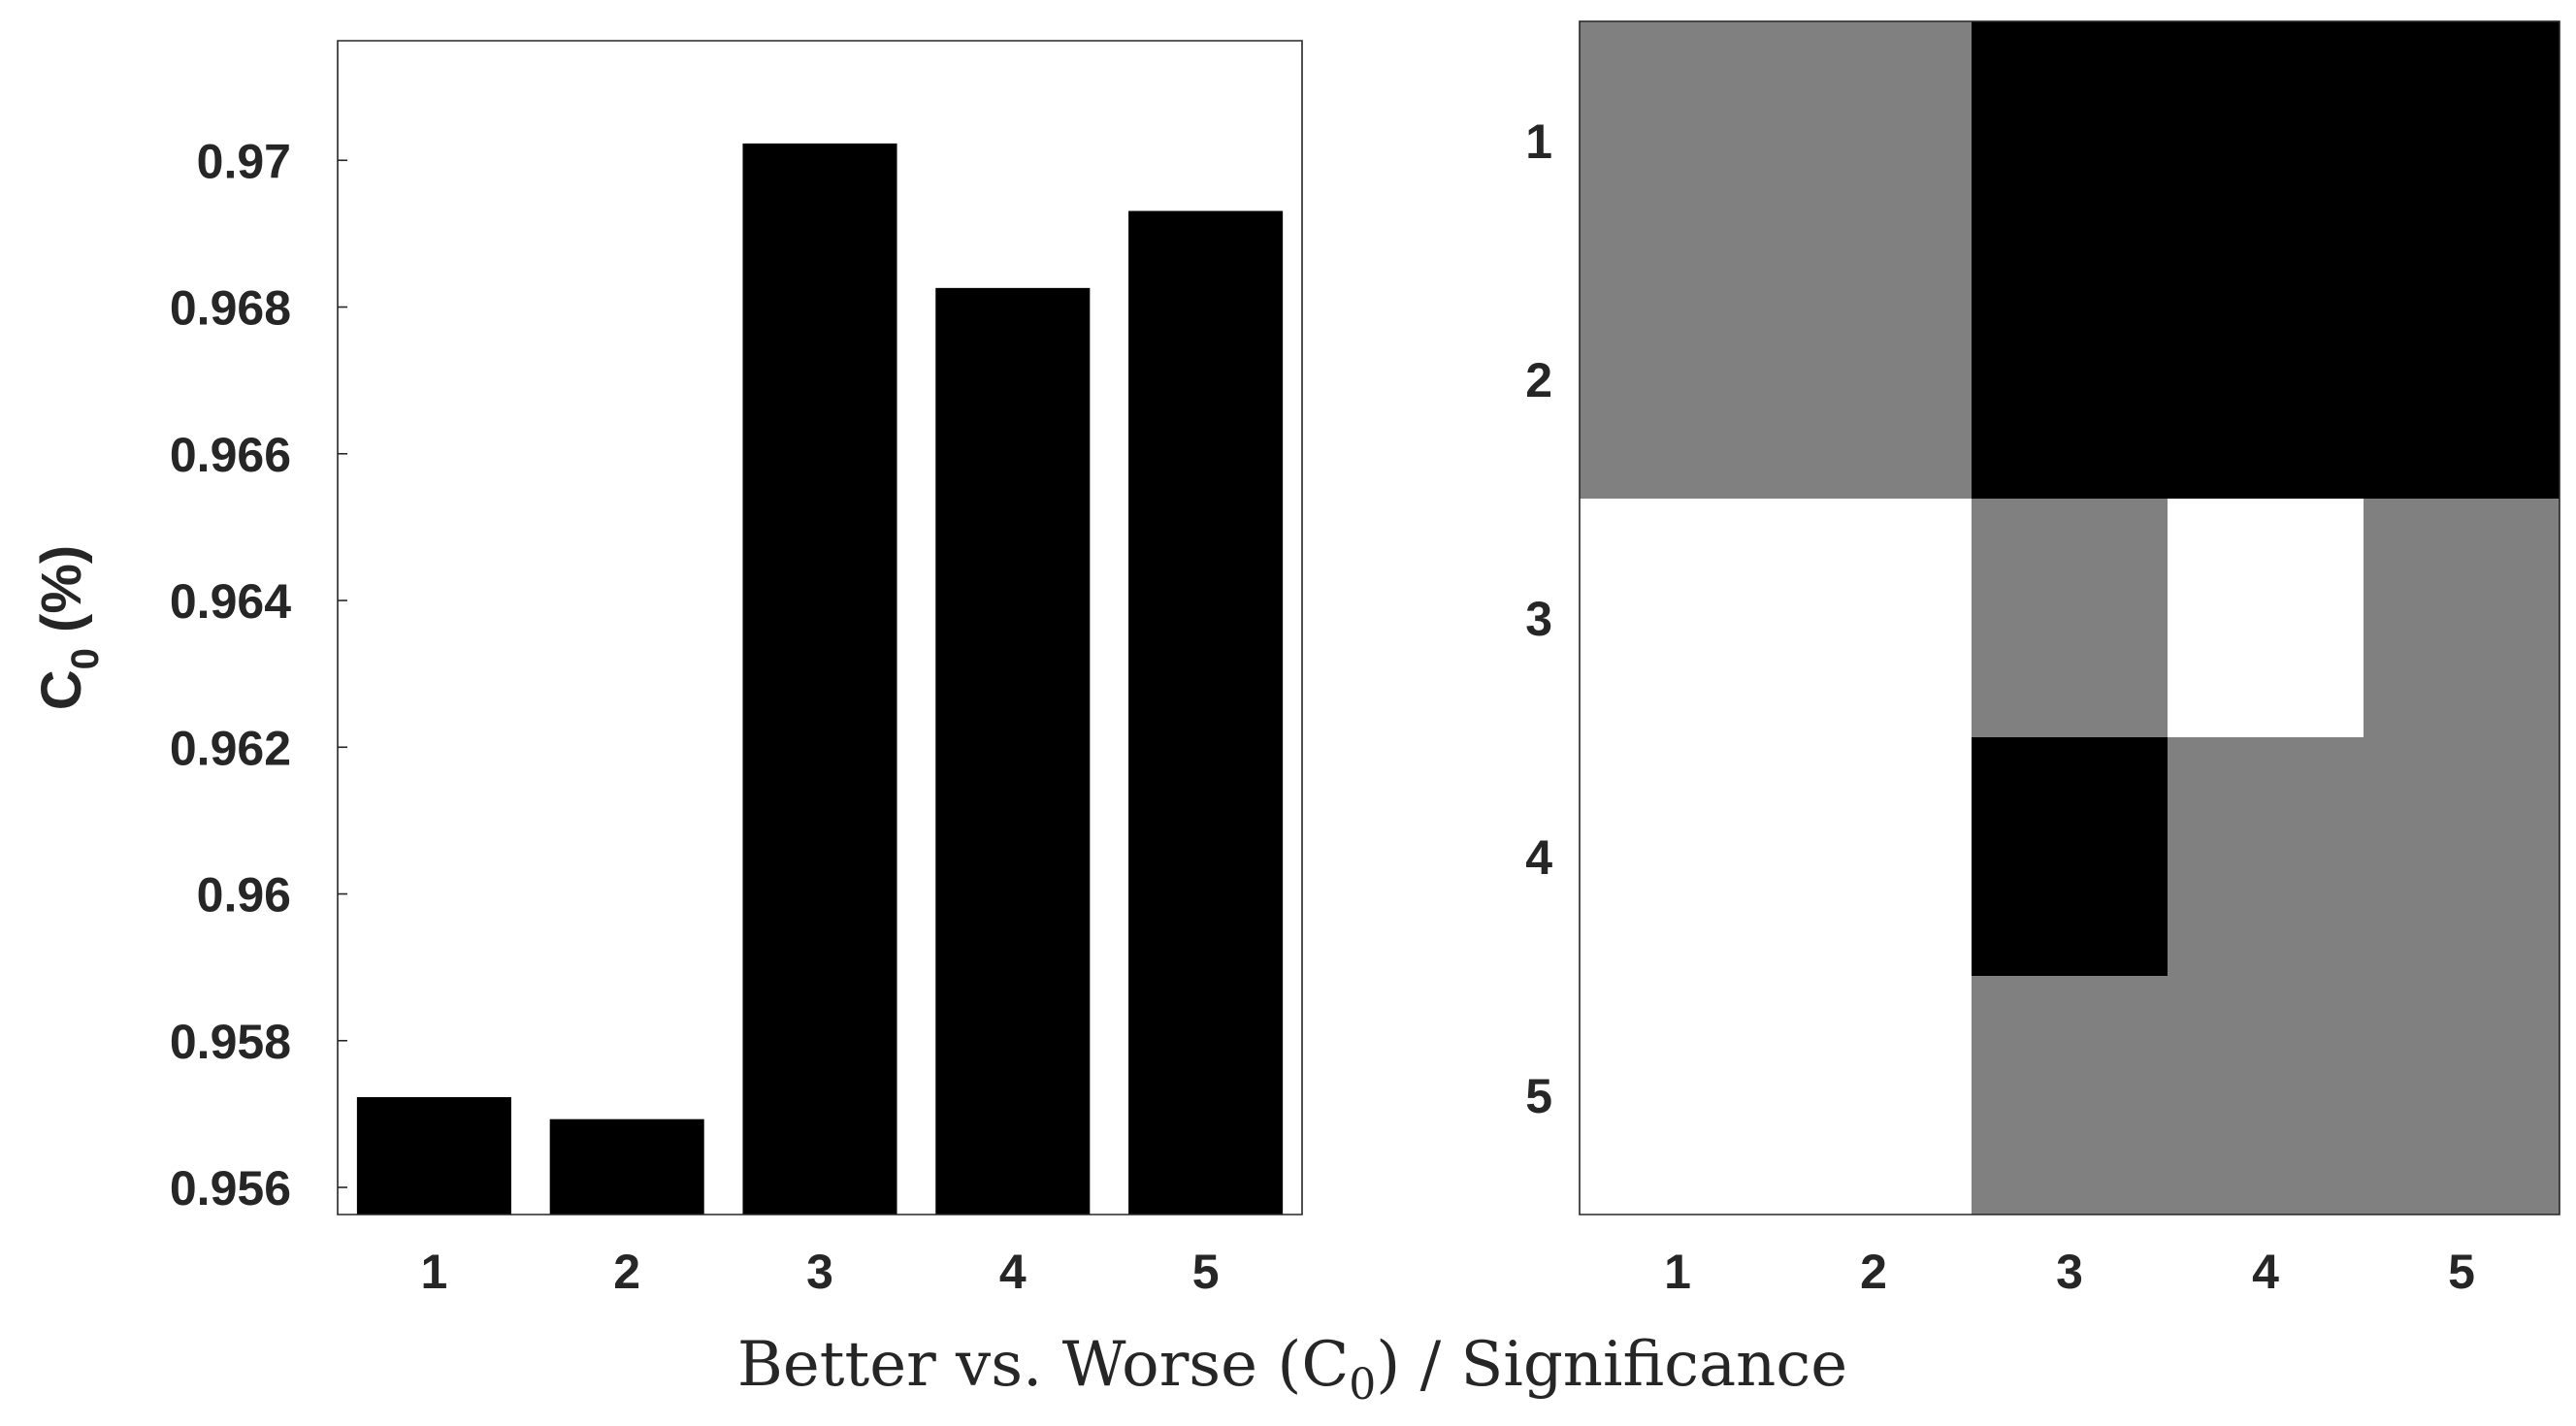 The width and height of the screenshot is (2576, 1426). What do you see at coordinates (1539, 857) in the screenshot?
I see `heatmap-y-tick-4: 4` at bounding box center [1539, 857].